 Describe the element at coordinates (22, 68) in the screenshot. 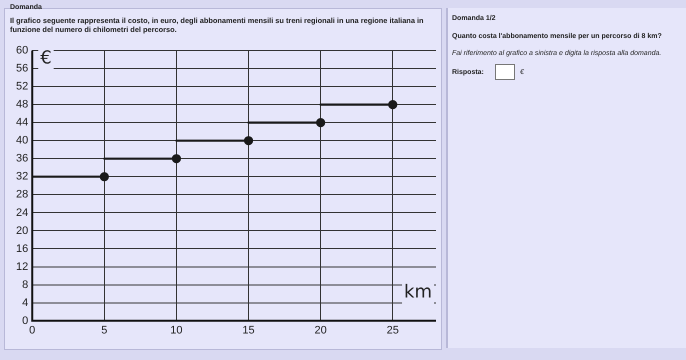

I see `y-tick-label: 56` at that location.